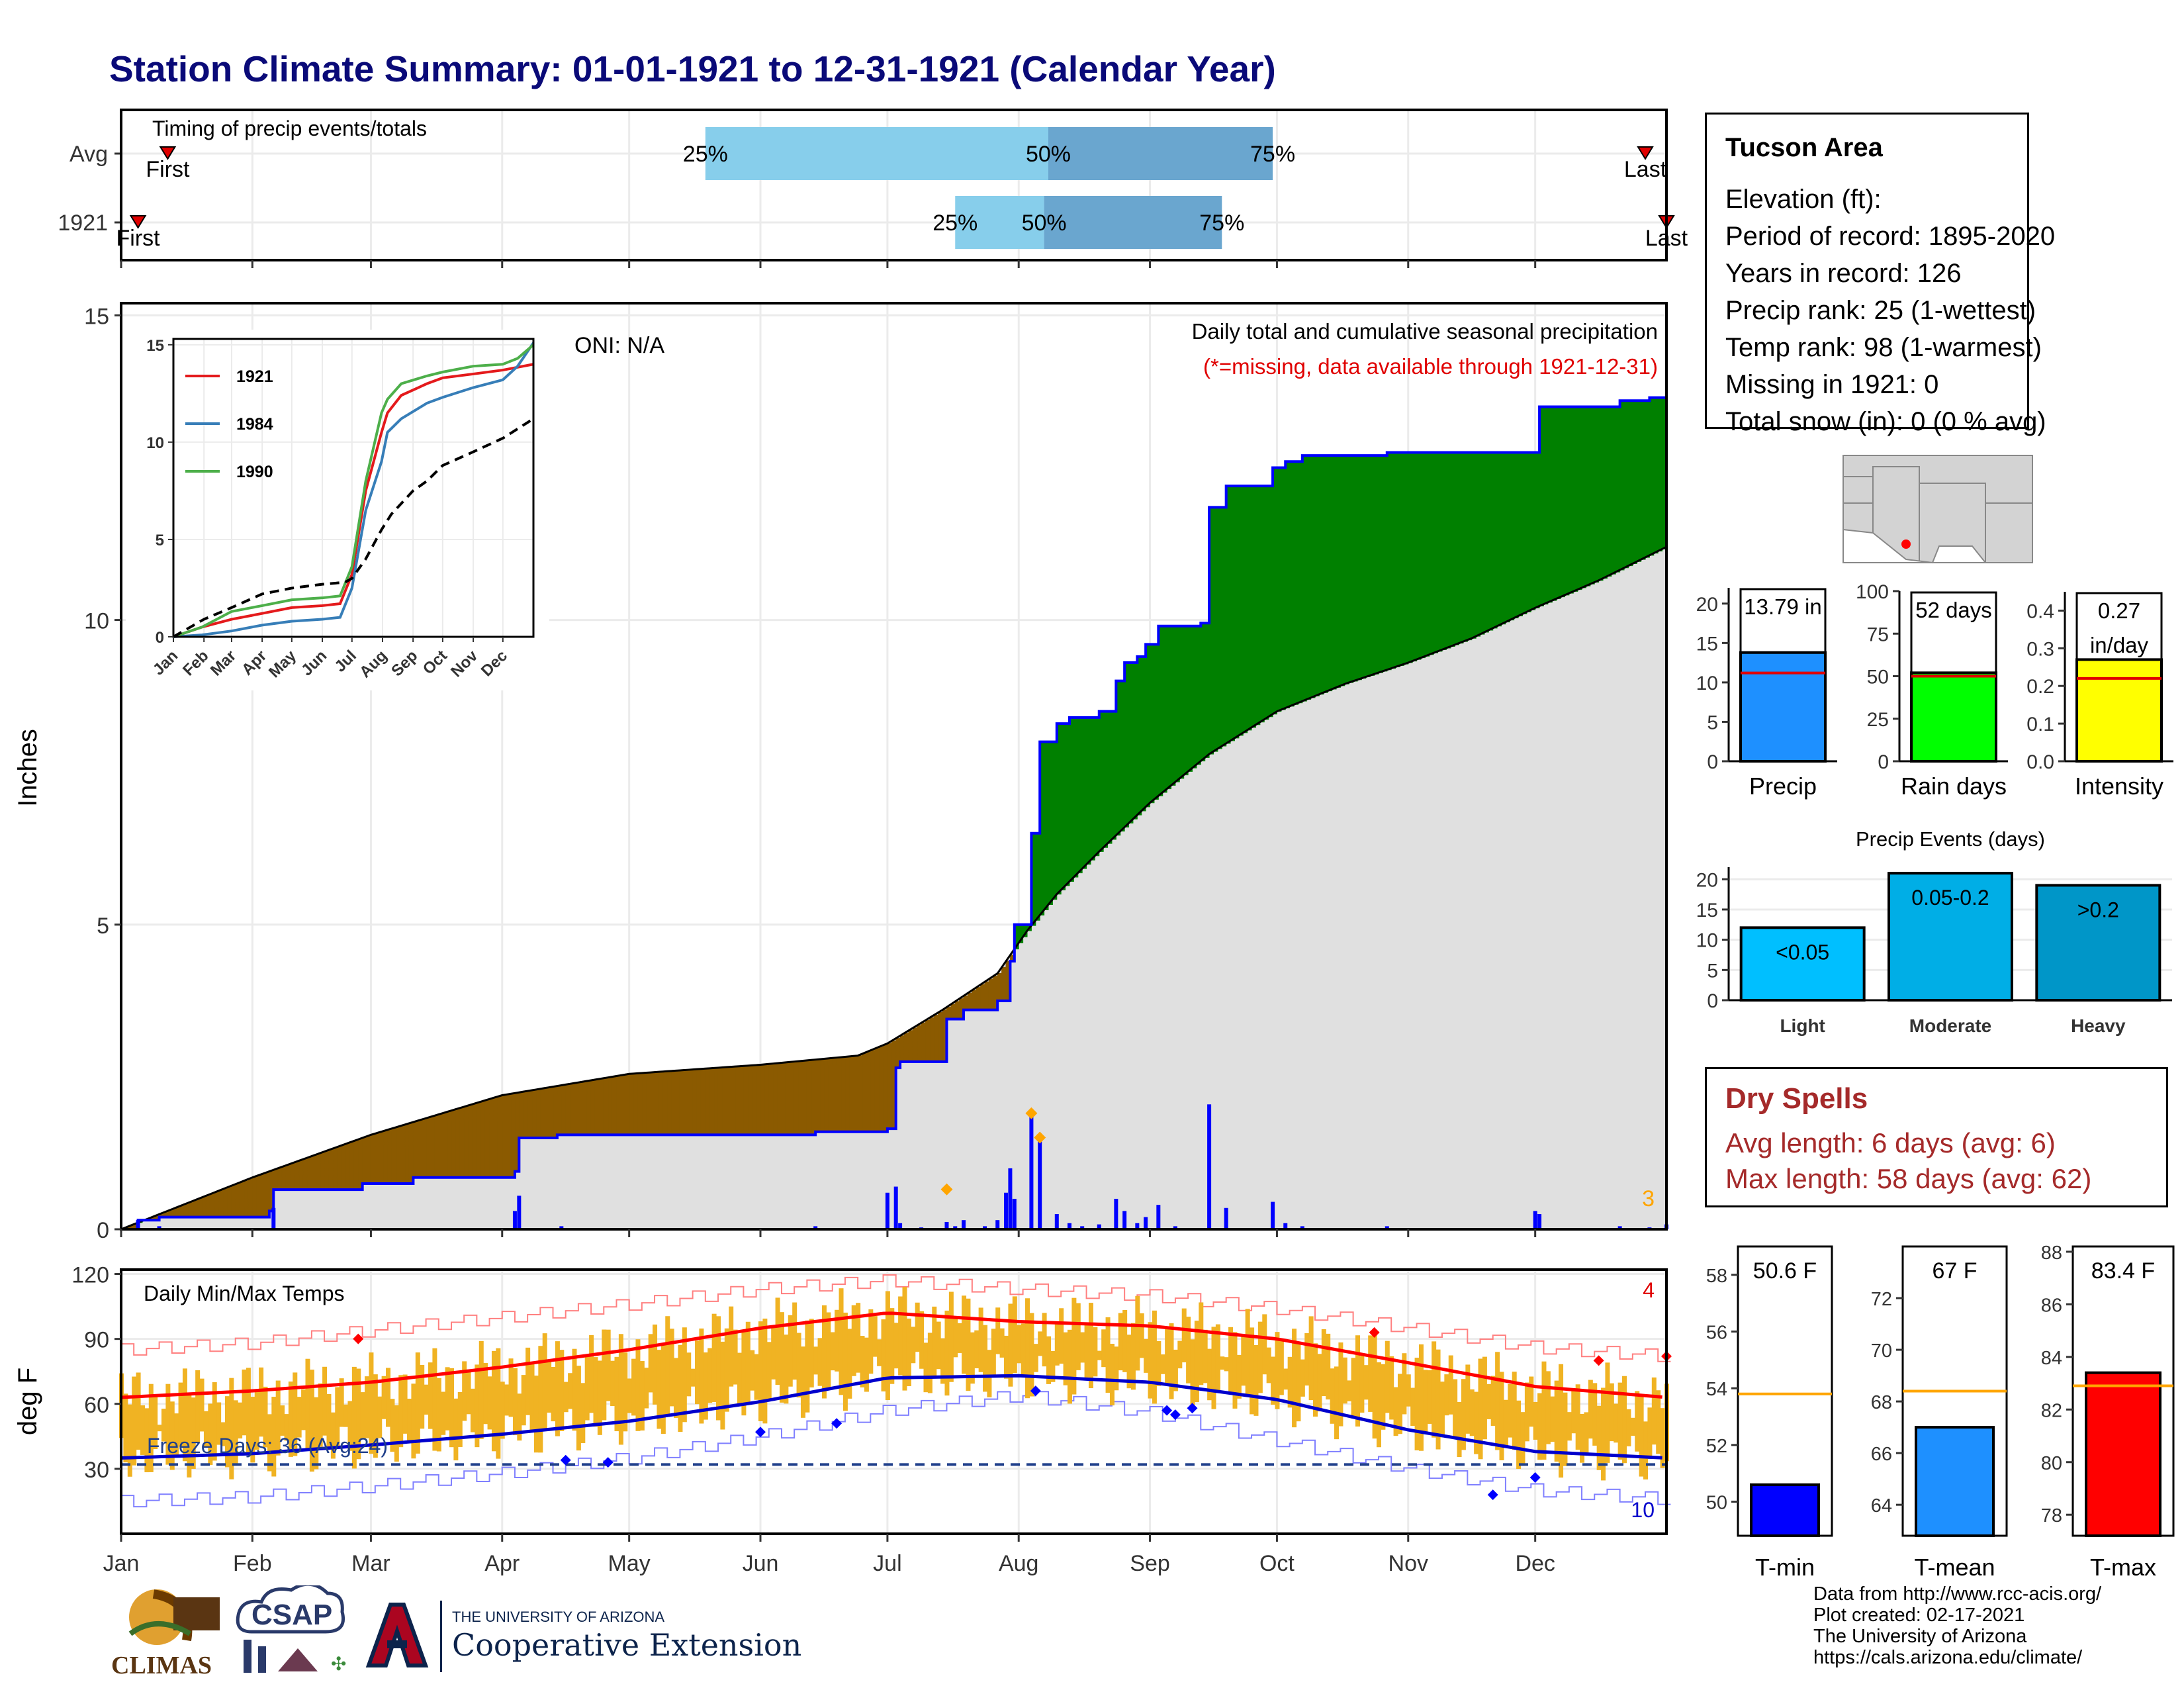 The width and height of the screenshot is (2184, 1688). What do you see at coordinates (1783, 606) in the screenshot?
I see `summary-value-label: 13.79 in` at bounding box center [1783, 606].